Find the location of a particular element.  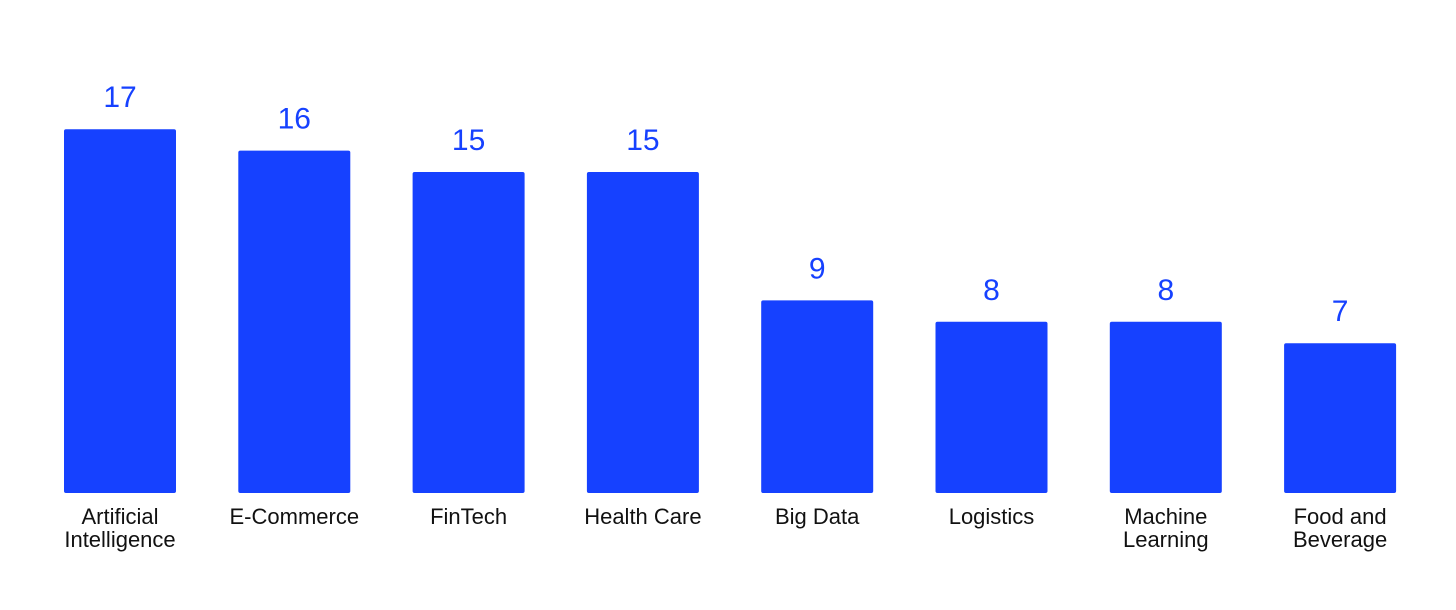

data-label: 17 is located at coordinates (119, 97).